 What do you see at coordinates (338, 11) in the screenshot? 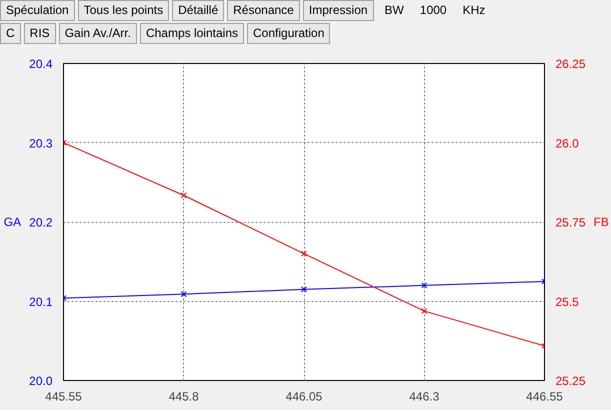
I see `text: Impression` at bounding box center [338, 11].